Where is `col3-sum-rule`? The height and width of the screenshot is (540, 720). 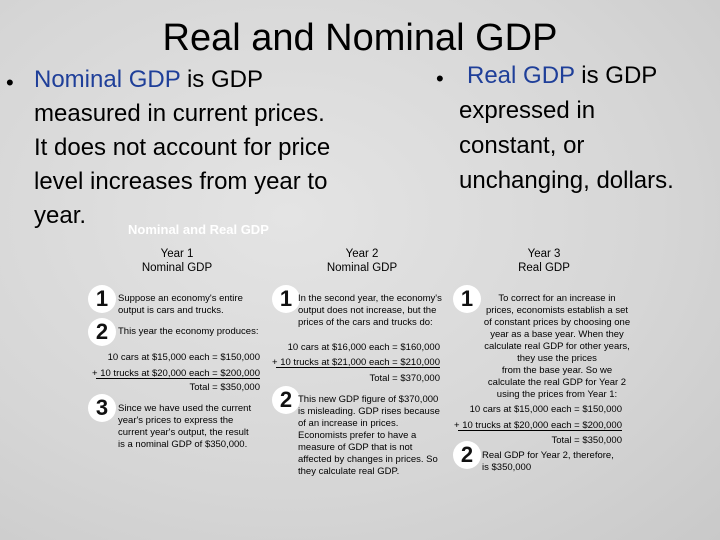
col3-sum-rule is located at coordinates (540, 430).